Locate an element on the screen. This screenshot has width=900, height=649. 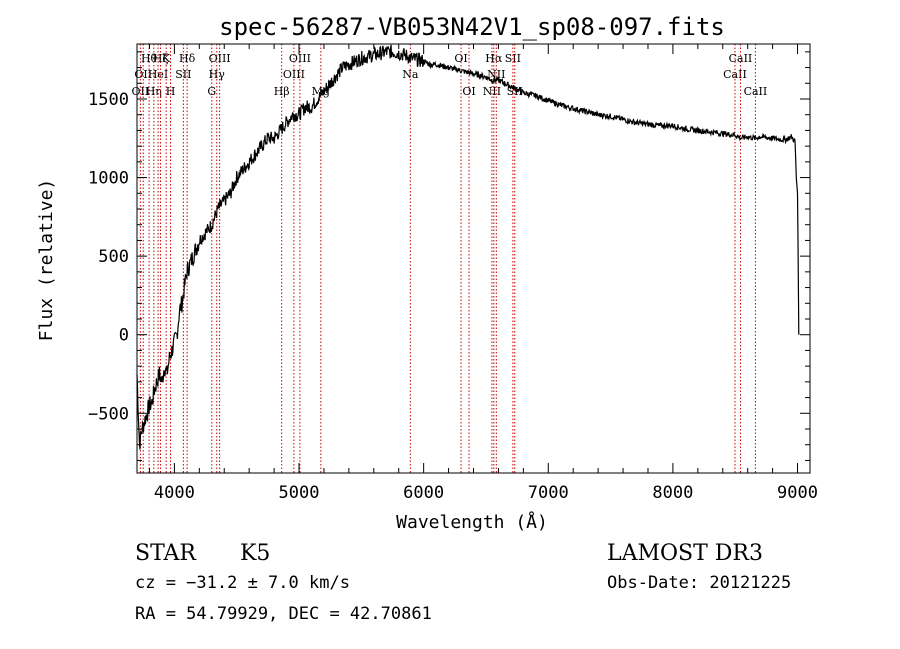
marker-label: Hγ is located at coordinates (217, 74).